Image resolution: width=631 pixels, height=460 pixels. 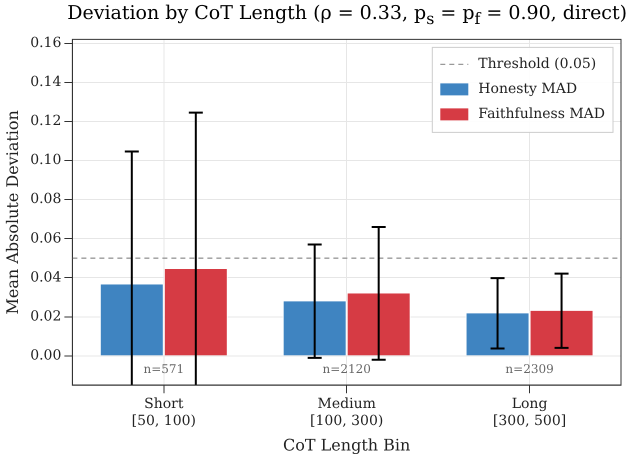 I want to click on legend-label: Threshold (0.05), so click(x=537, y=64).